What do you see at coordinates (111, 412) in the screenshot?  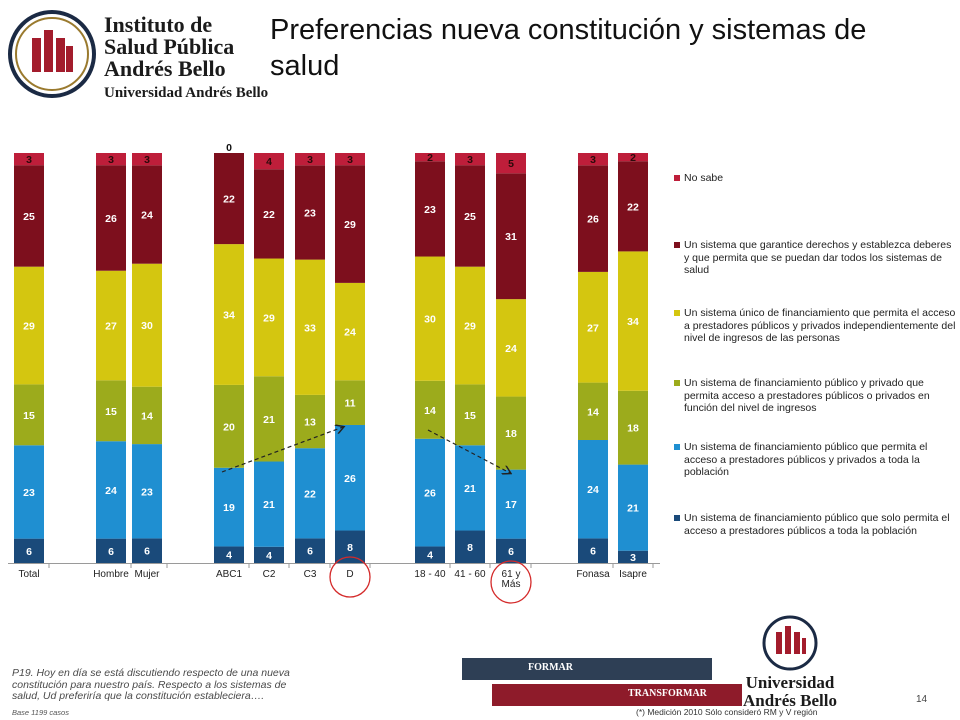 I see `data-label: 15` at bounding box center [111, 412].